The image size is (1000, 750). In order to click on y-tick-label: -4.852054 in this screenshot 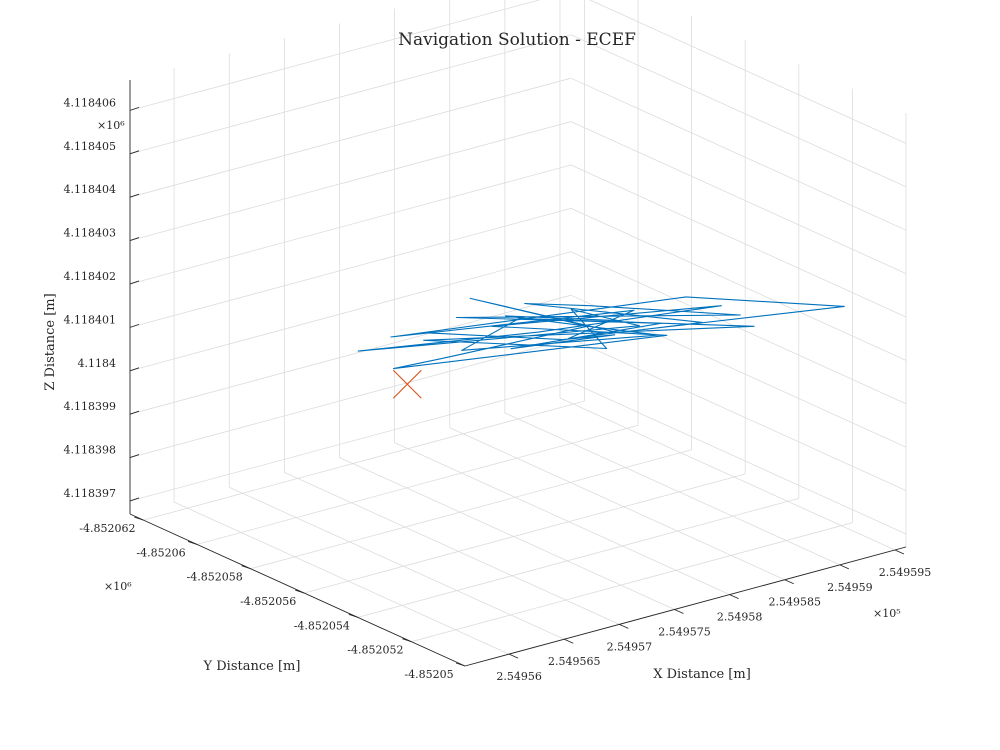, I will do `click(322, 625)`.